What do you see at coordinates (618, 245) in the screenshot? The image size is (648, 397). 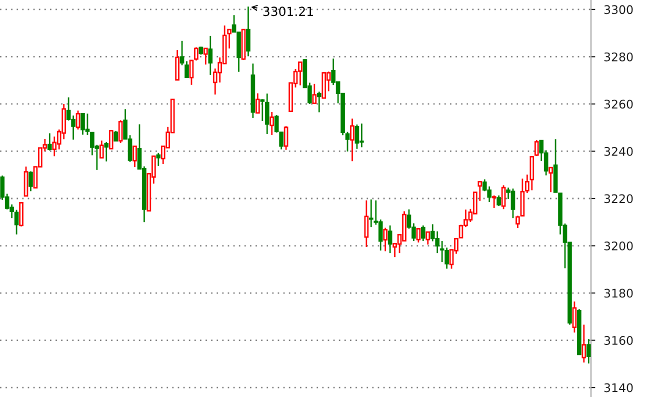 I see `y-tick-label: 3200` at bounding box center [618, 245].